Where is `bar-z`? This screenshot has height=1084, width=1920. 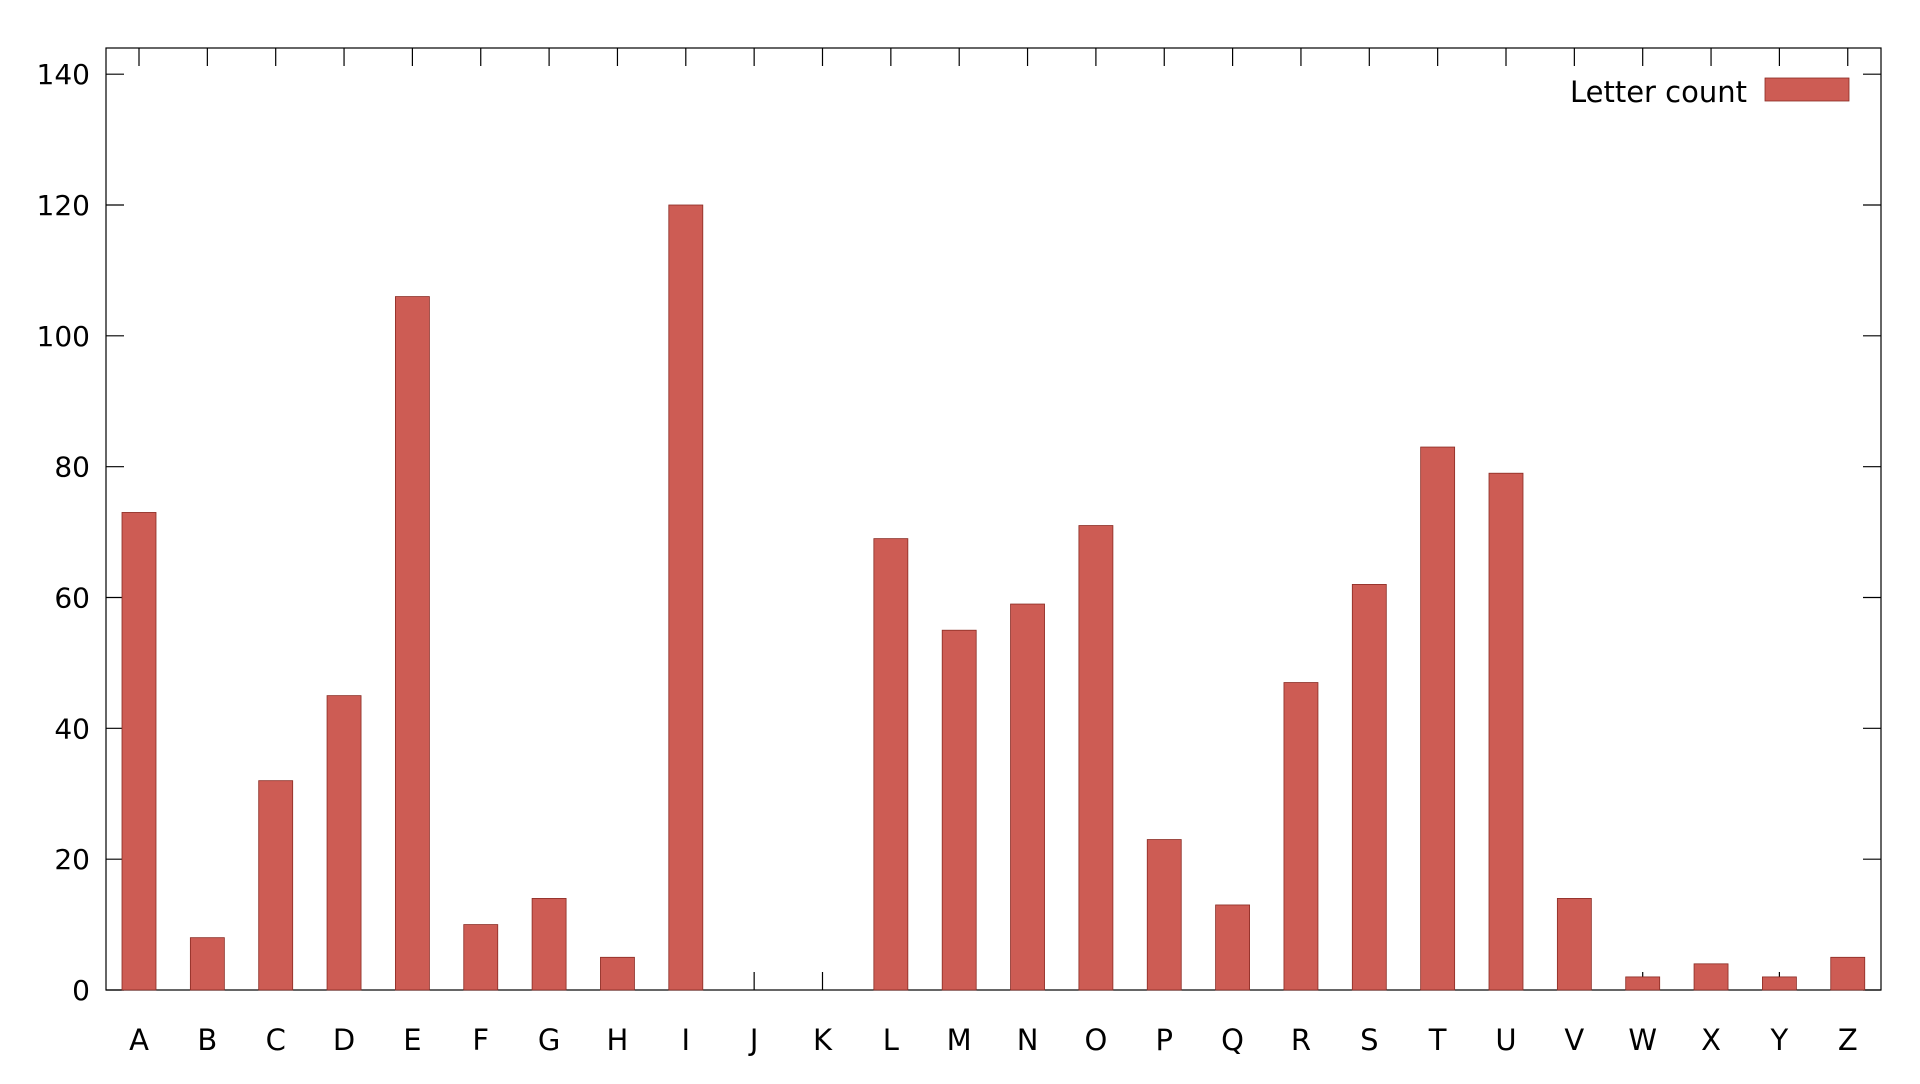
bar-z is located at coordinates (1848, 973).